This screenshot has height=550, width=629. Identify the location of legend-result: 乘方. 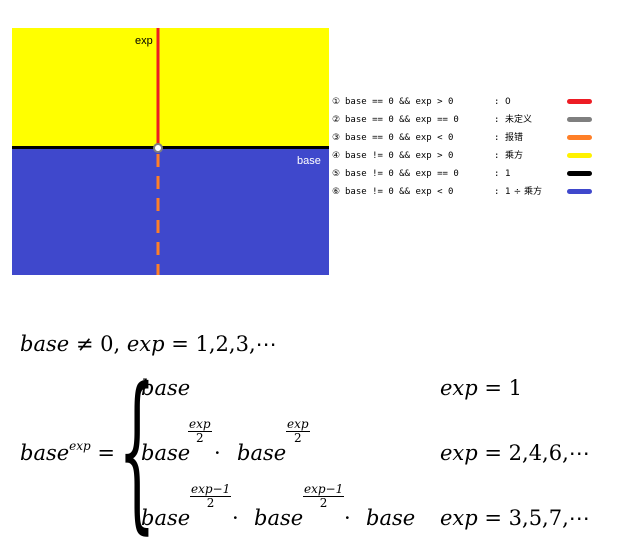
(514, 156).